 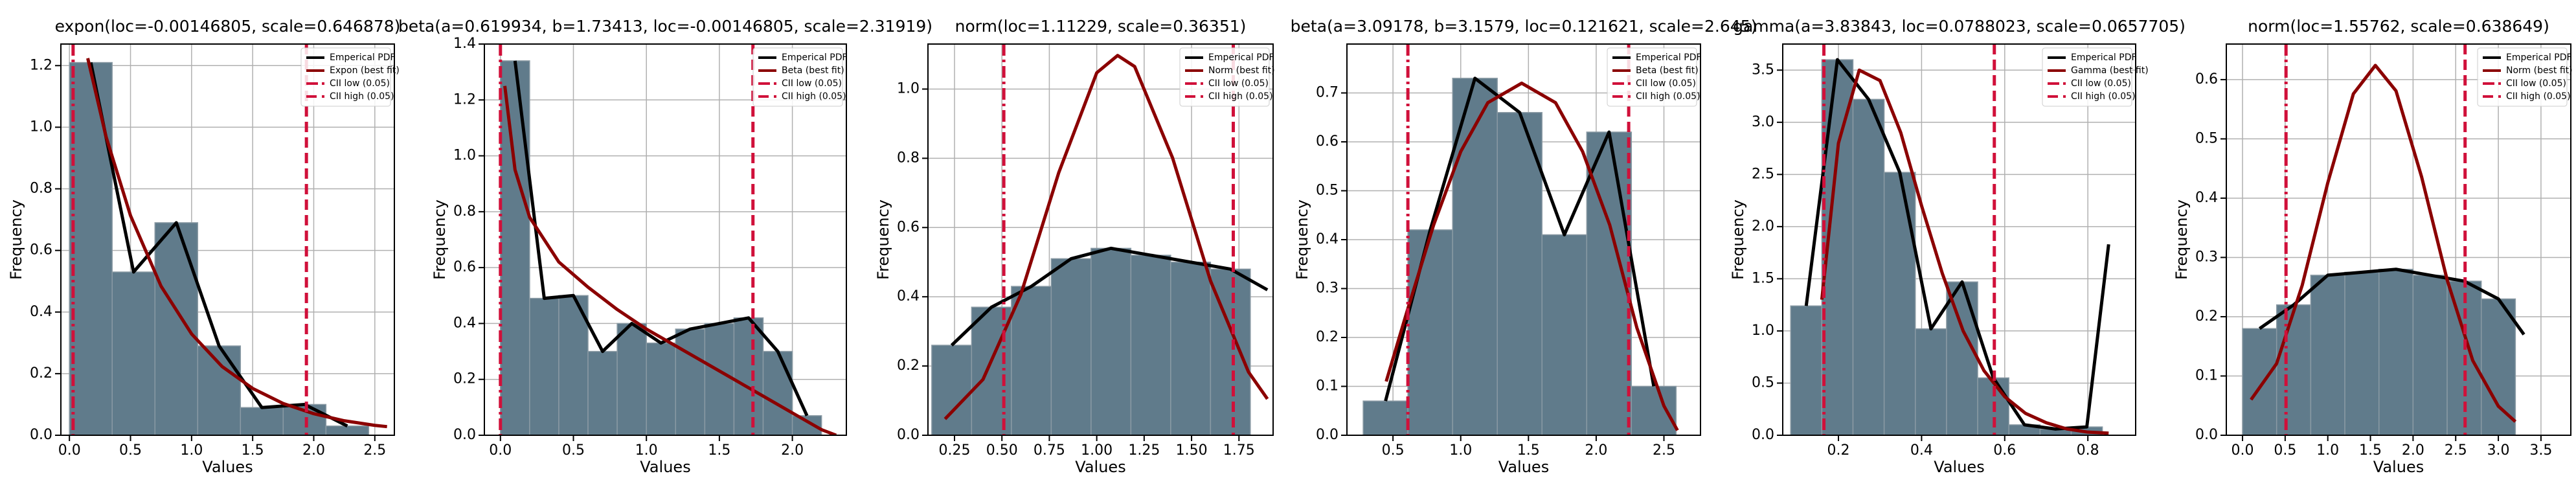 What do you see at coordinates (1921, 450) in the screenshot?
I see `x-tick-label: 0.4` at bounding box center [1921, 450].